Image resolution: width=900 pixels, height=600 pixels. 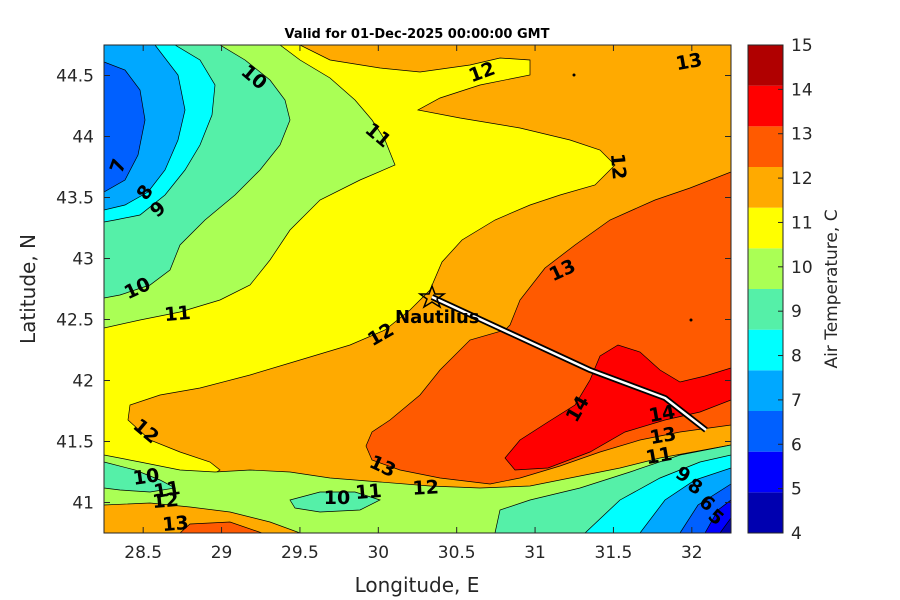 I want to click on y-tick-label: 42, so click(x=83, y=382).